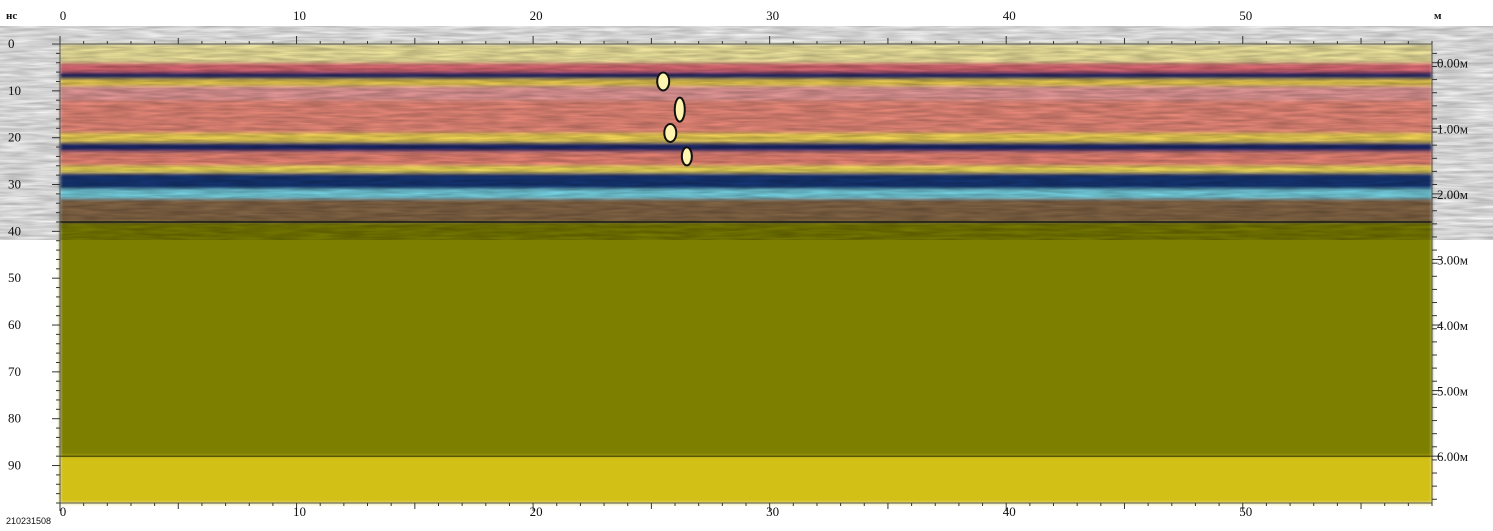  I want to click on bottom-tick-label: 40, so click(1009, 511).